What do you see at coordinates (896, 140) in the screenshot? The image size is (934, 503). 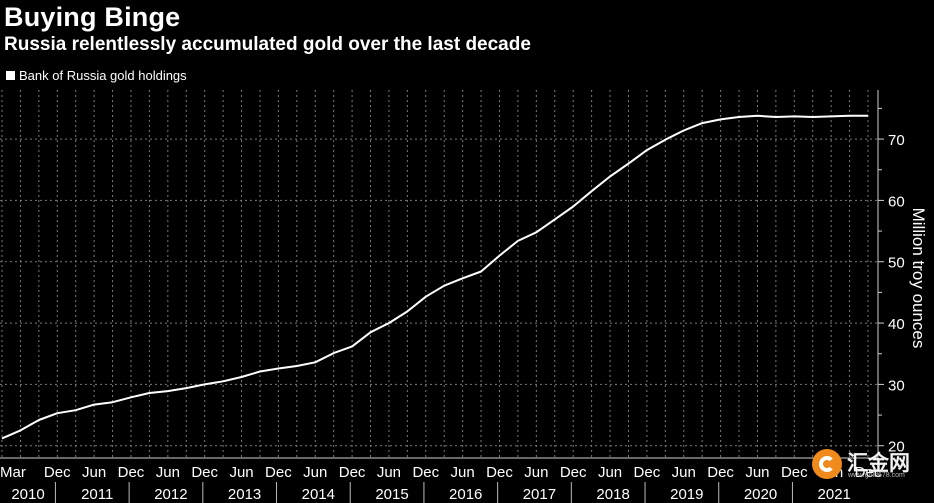 I see `y-tick-label: 70` at bounding box center [896, 140].